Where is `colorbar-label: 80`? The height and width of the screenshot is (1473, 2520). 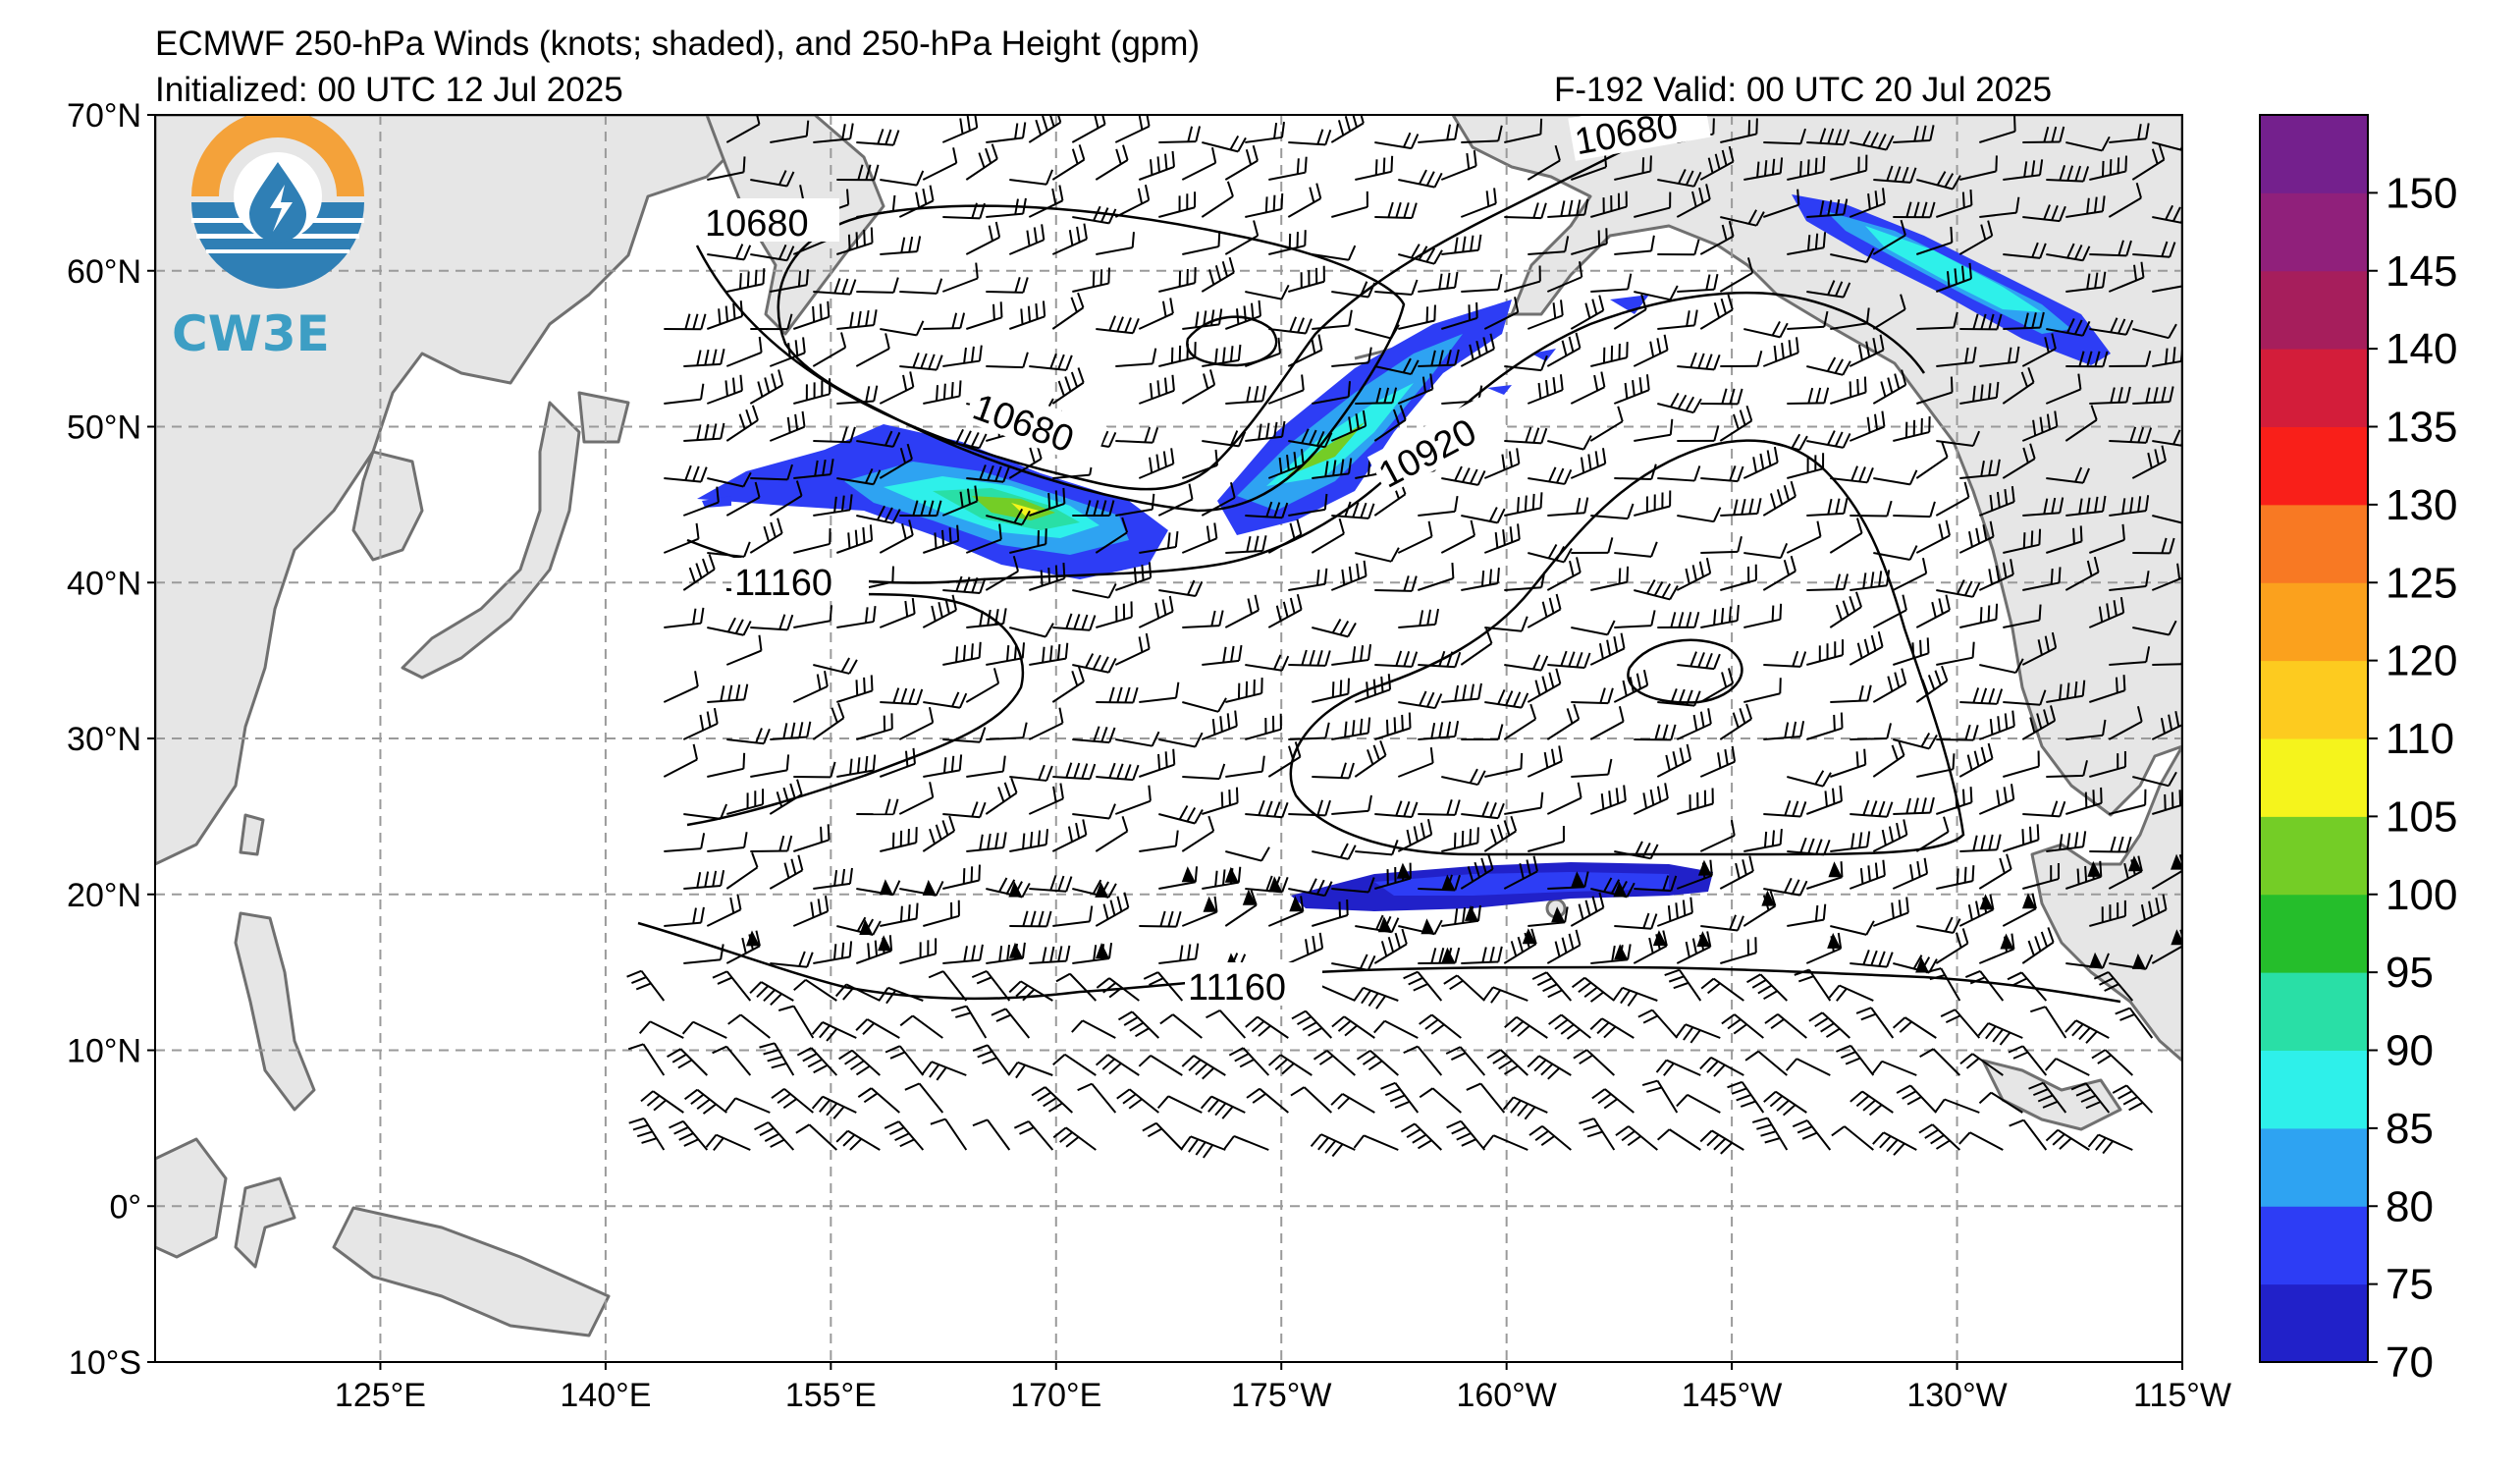
colorbar-label: 80 is located at coordinates (2410, 1206).